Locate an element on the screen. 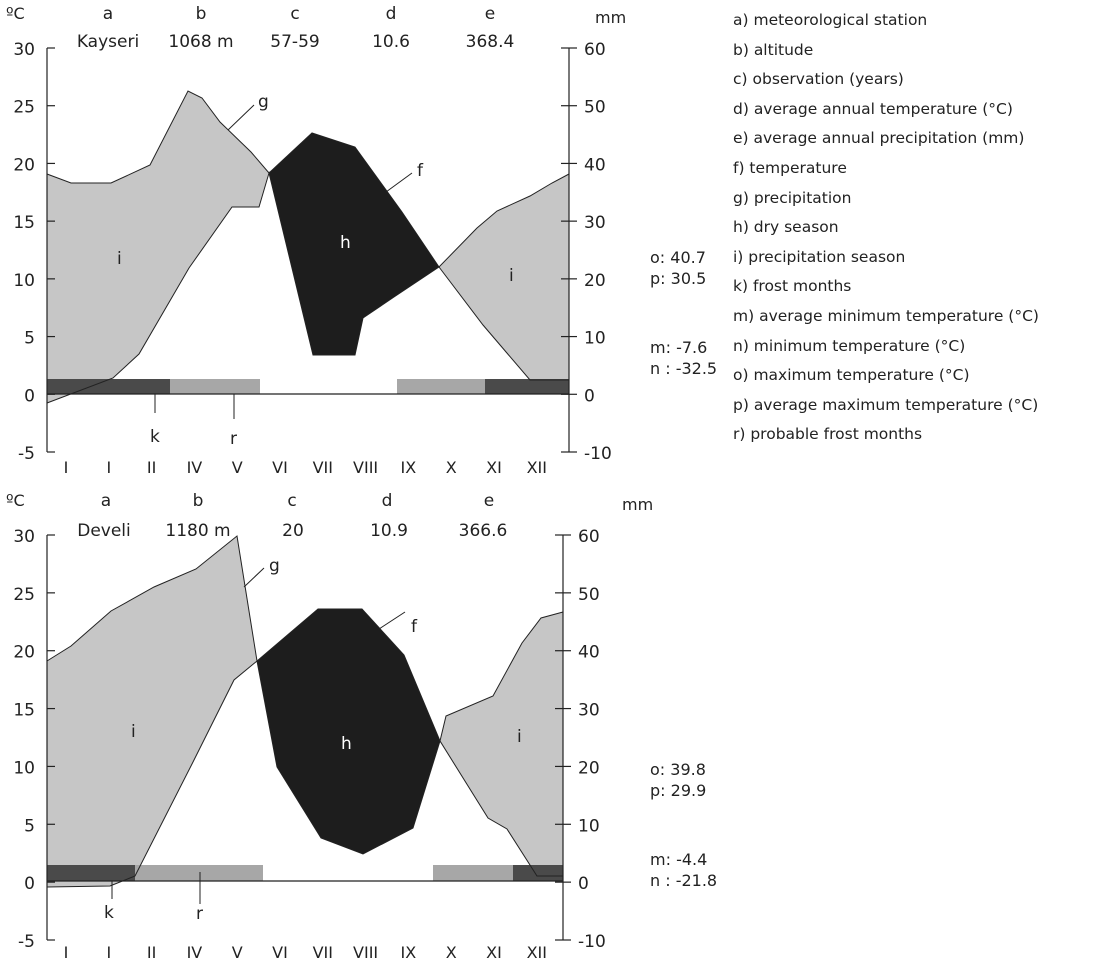 This screenshot has width=1101, height=963. kayseri-month-label: VII is located at coordinates (323, 467).